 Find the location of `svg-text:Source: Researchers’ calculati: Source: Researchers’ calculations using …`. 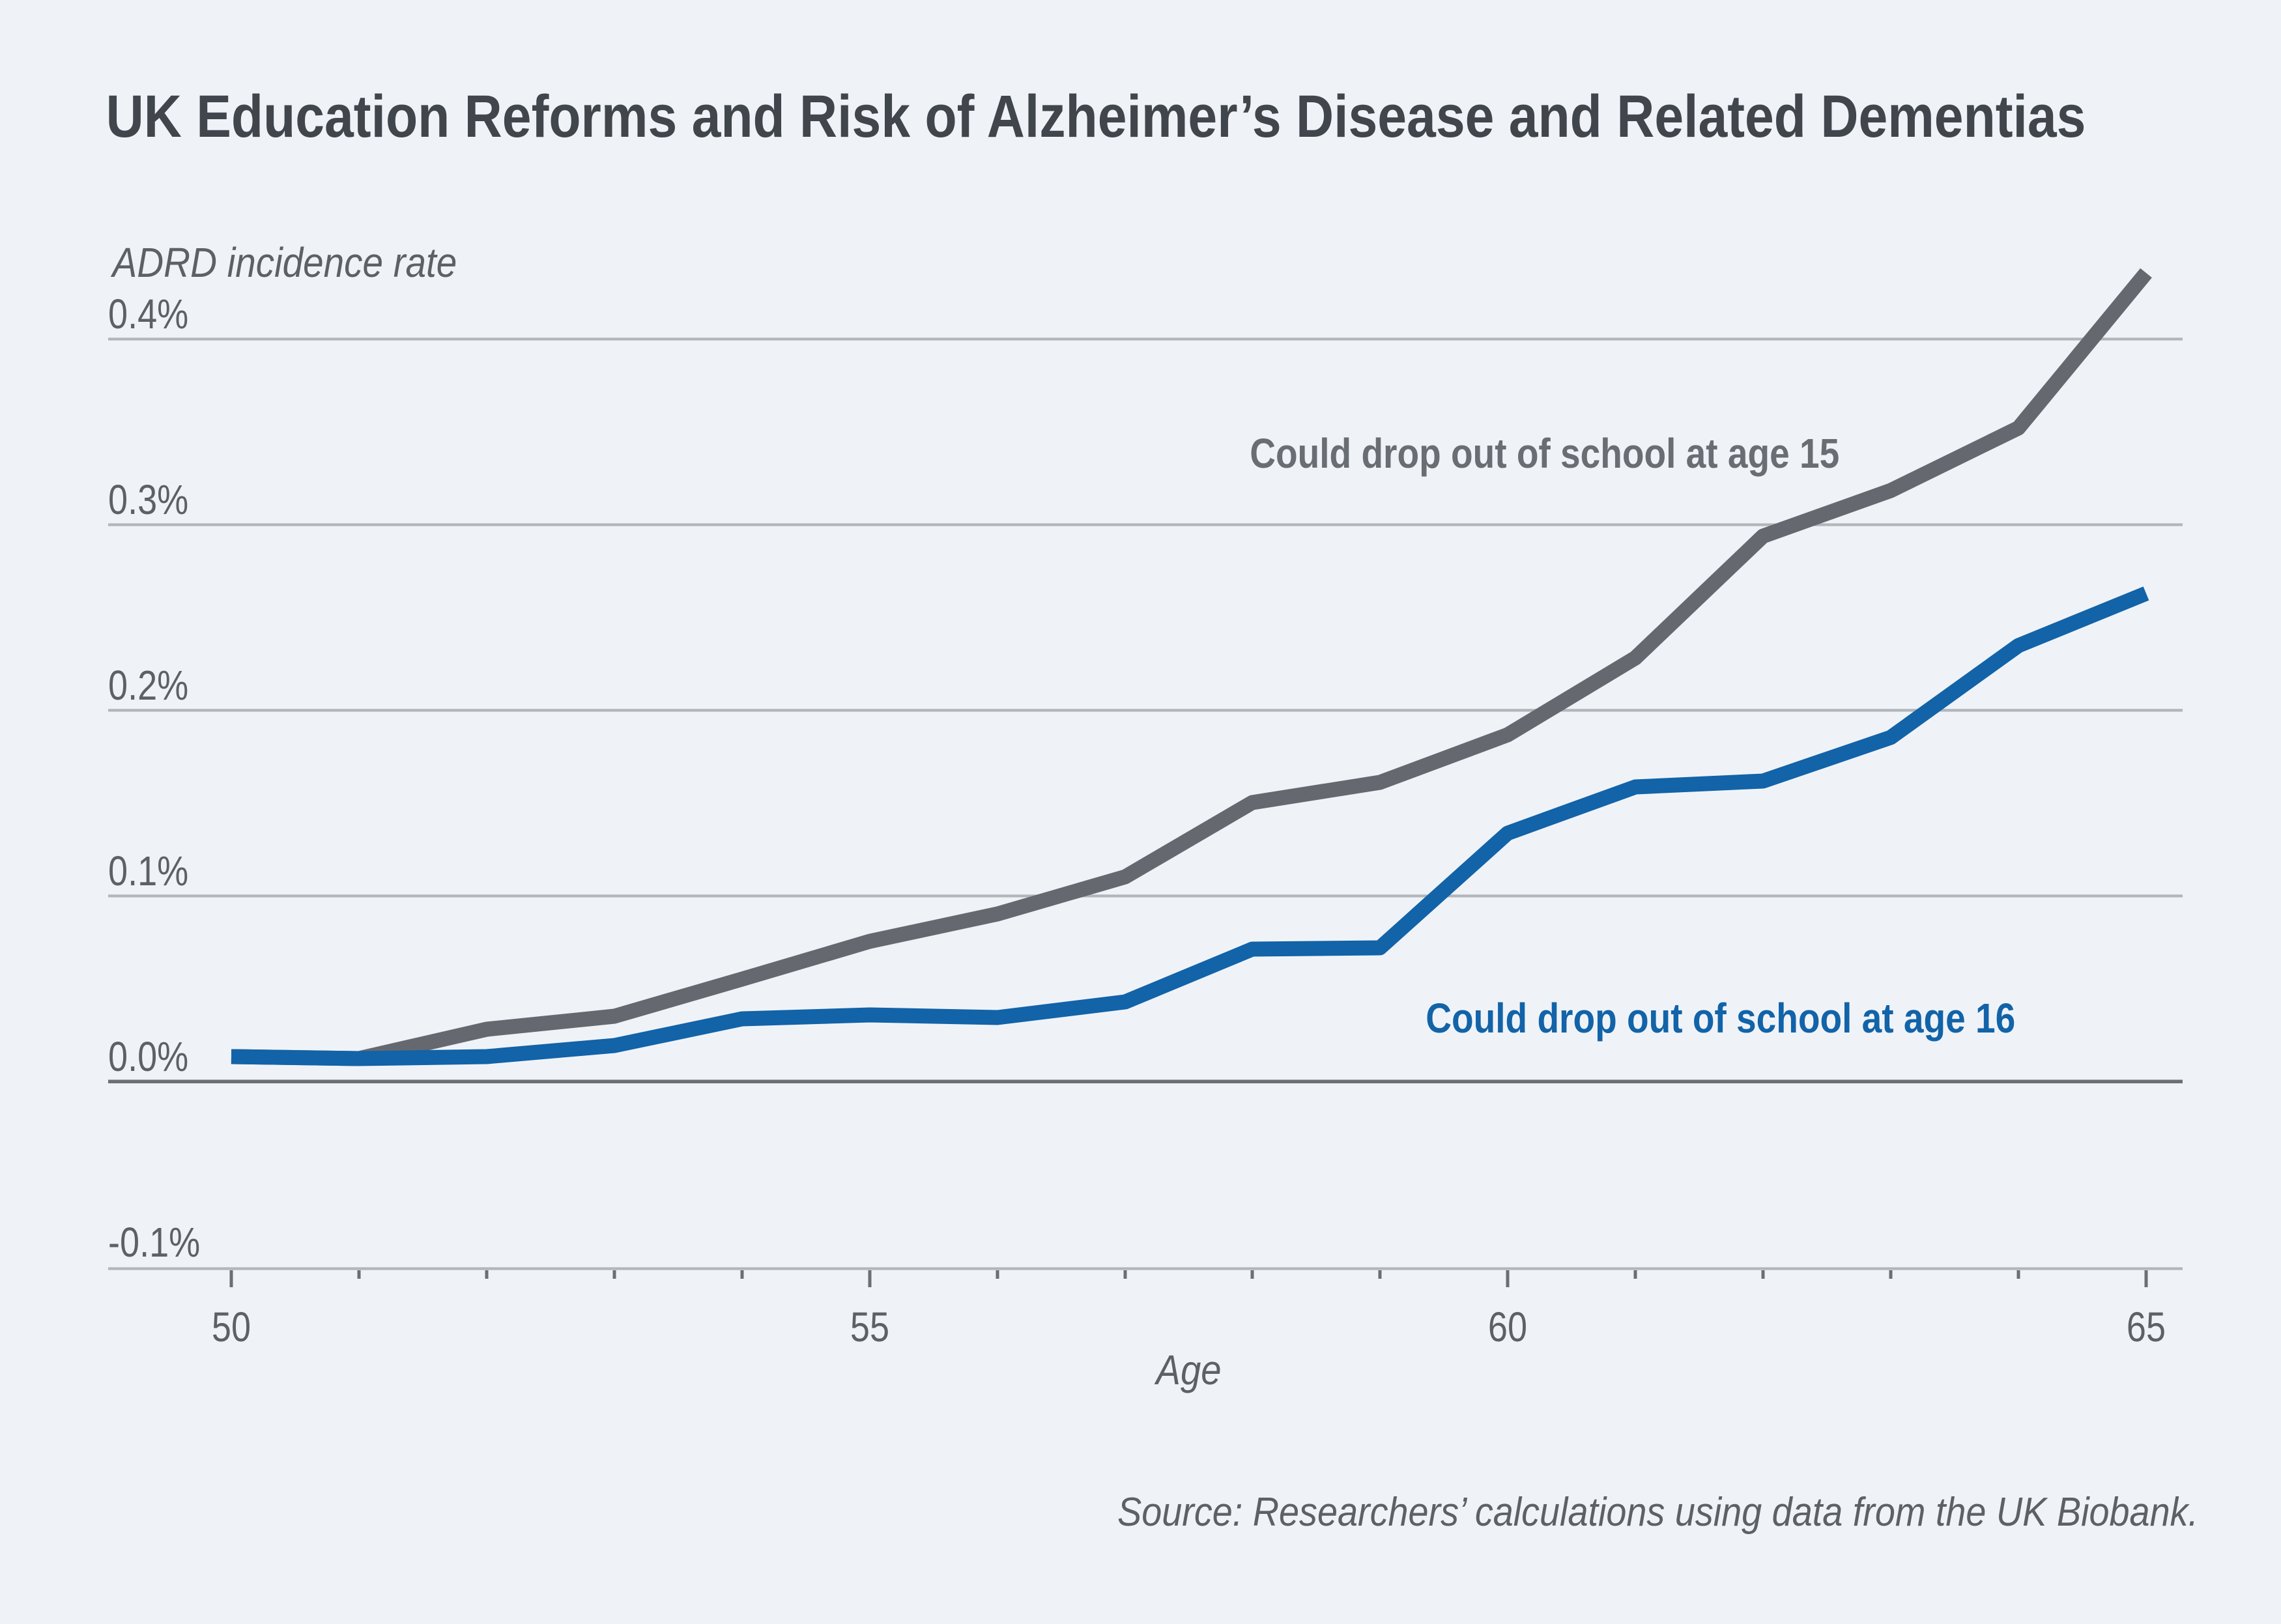

svg-text:Source: Researchers’ calculati: Source: Researchers’ calculations using … is located at coordinates (1657, 1512).